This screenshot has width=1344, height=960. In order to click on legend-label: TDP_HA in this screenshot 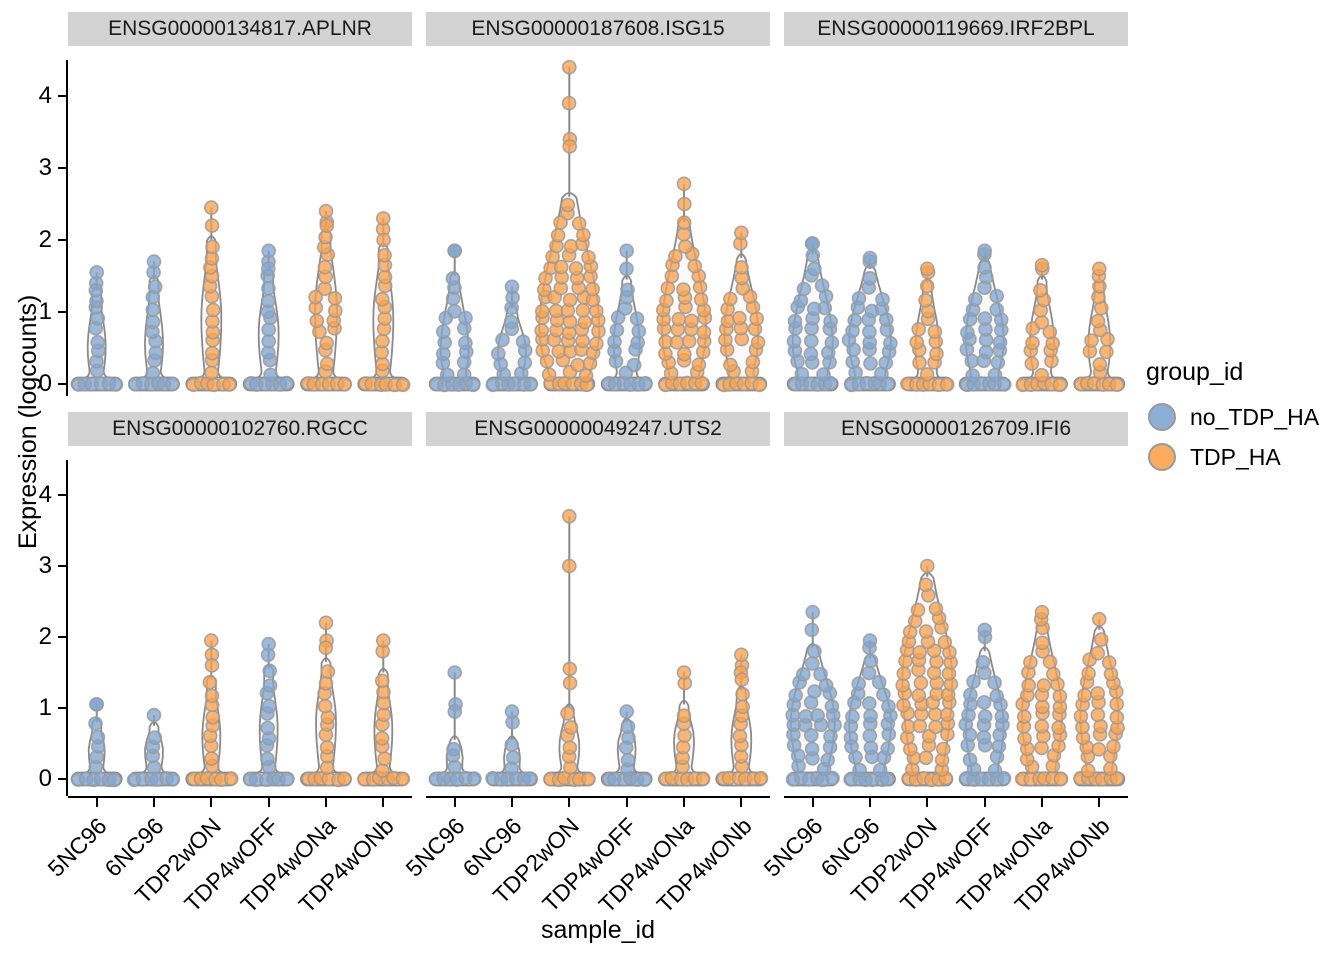, I will do `click(1235, 456)`.